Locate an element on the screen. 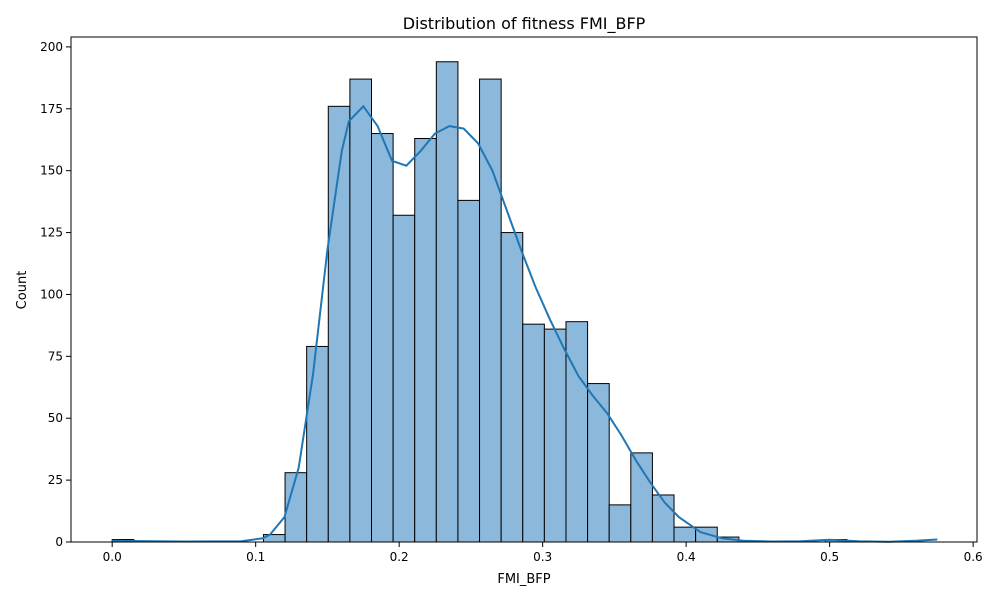 The width and height of the screenshot is (1000, 604). x-tick-label: 0.3 is located at coordinates (542, 557).